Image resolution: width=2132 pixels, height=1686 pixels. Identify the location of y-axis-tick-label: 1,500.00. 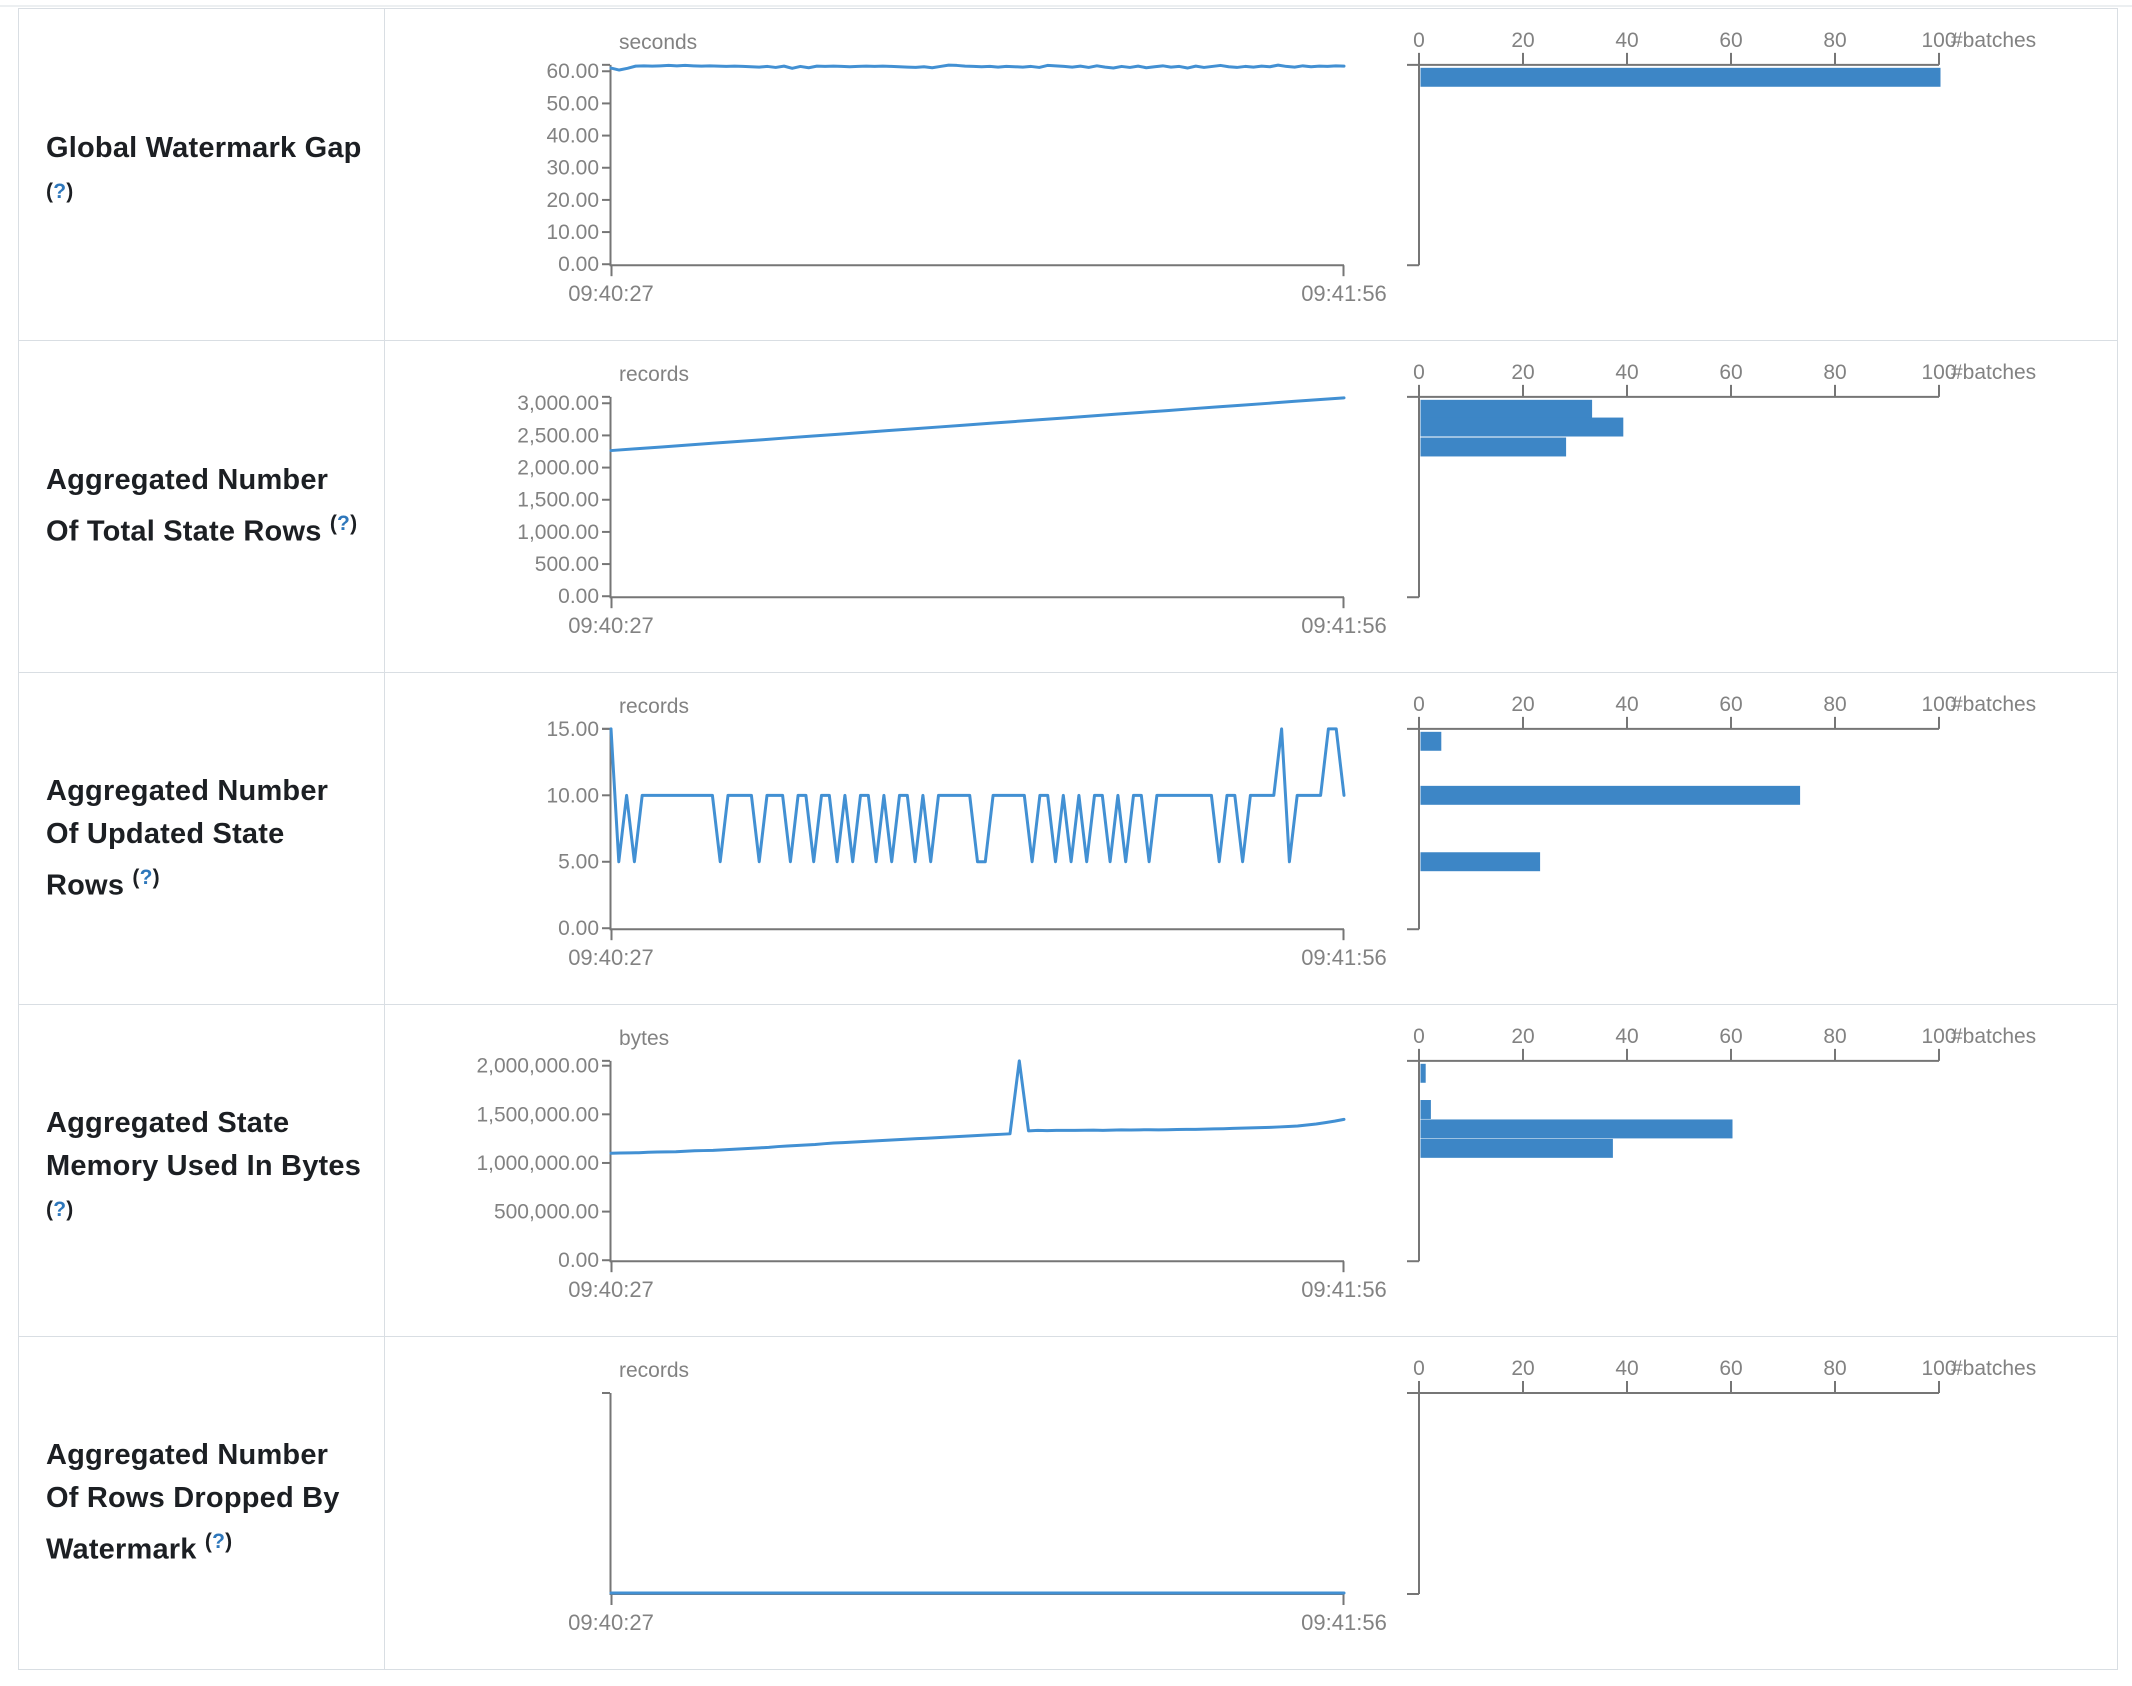
(558, 500).